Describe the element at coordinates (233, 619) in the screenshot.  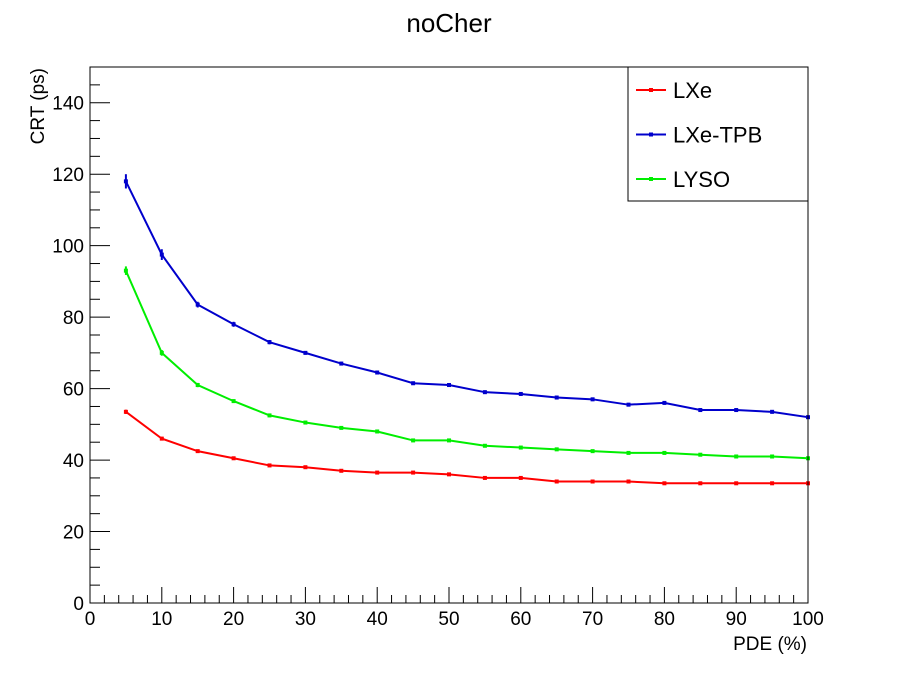
I see `x-tick-label: 20` at that location.